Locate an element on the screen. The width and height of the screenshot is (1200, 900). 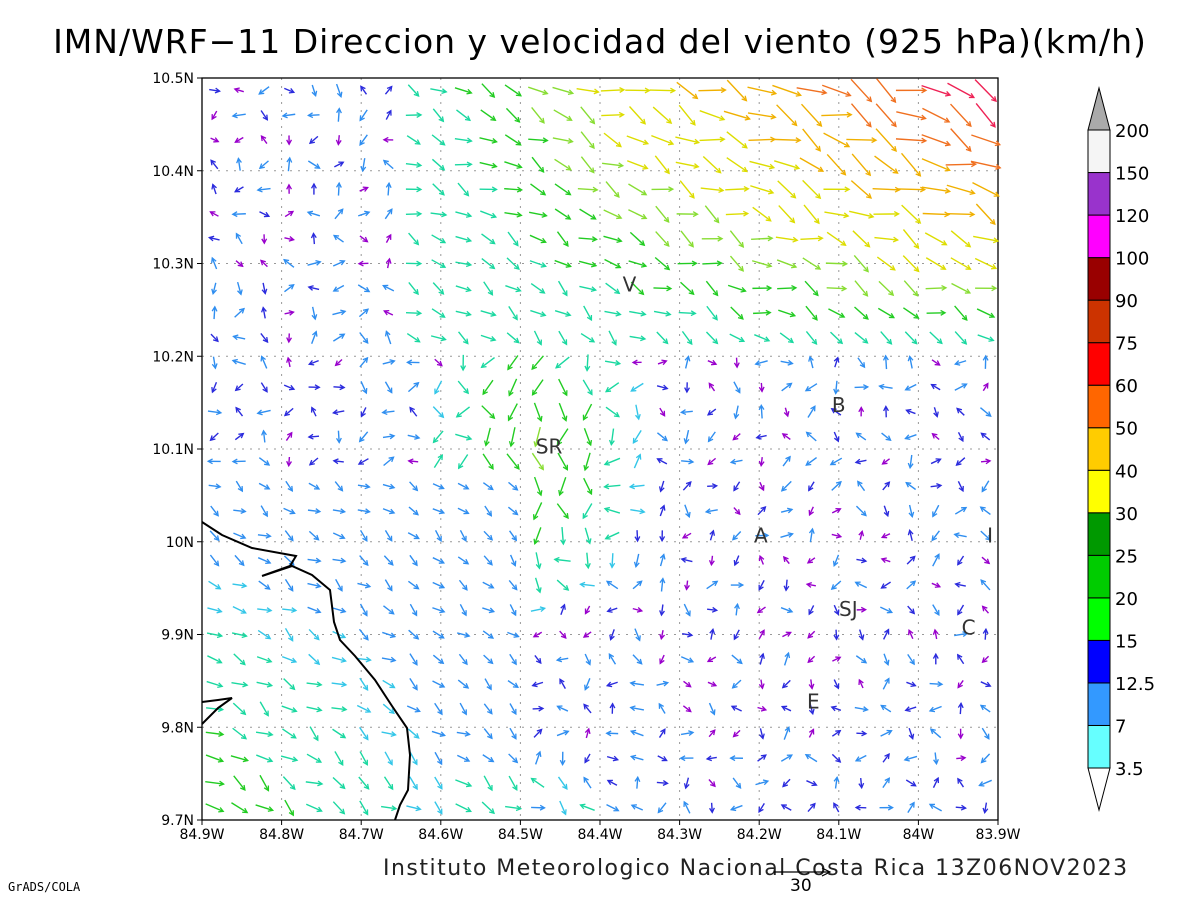
lon-tick-label: 84.3W is located at coordinates (679, 835).